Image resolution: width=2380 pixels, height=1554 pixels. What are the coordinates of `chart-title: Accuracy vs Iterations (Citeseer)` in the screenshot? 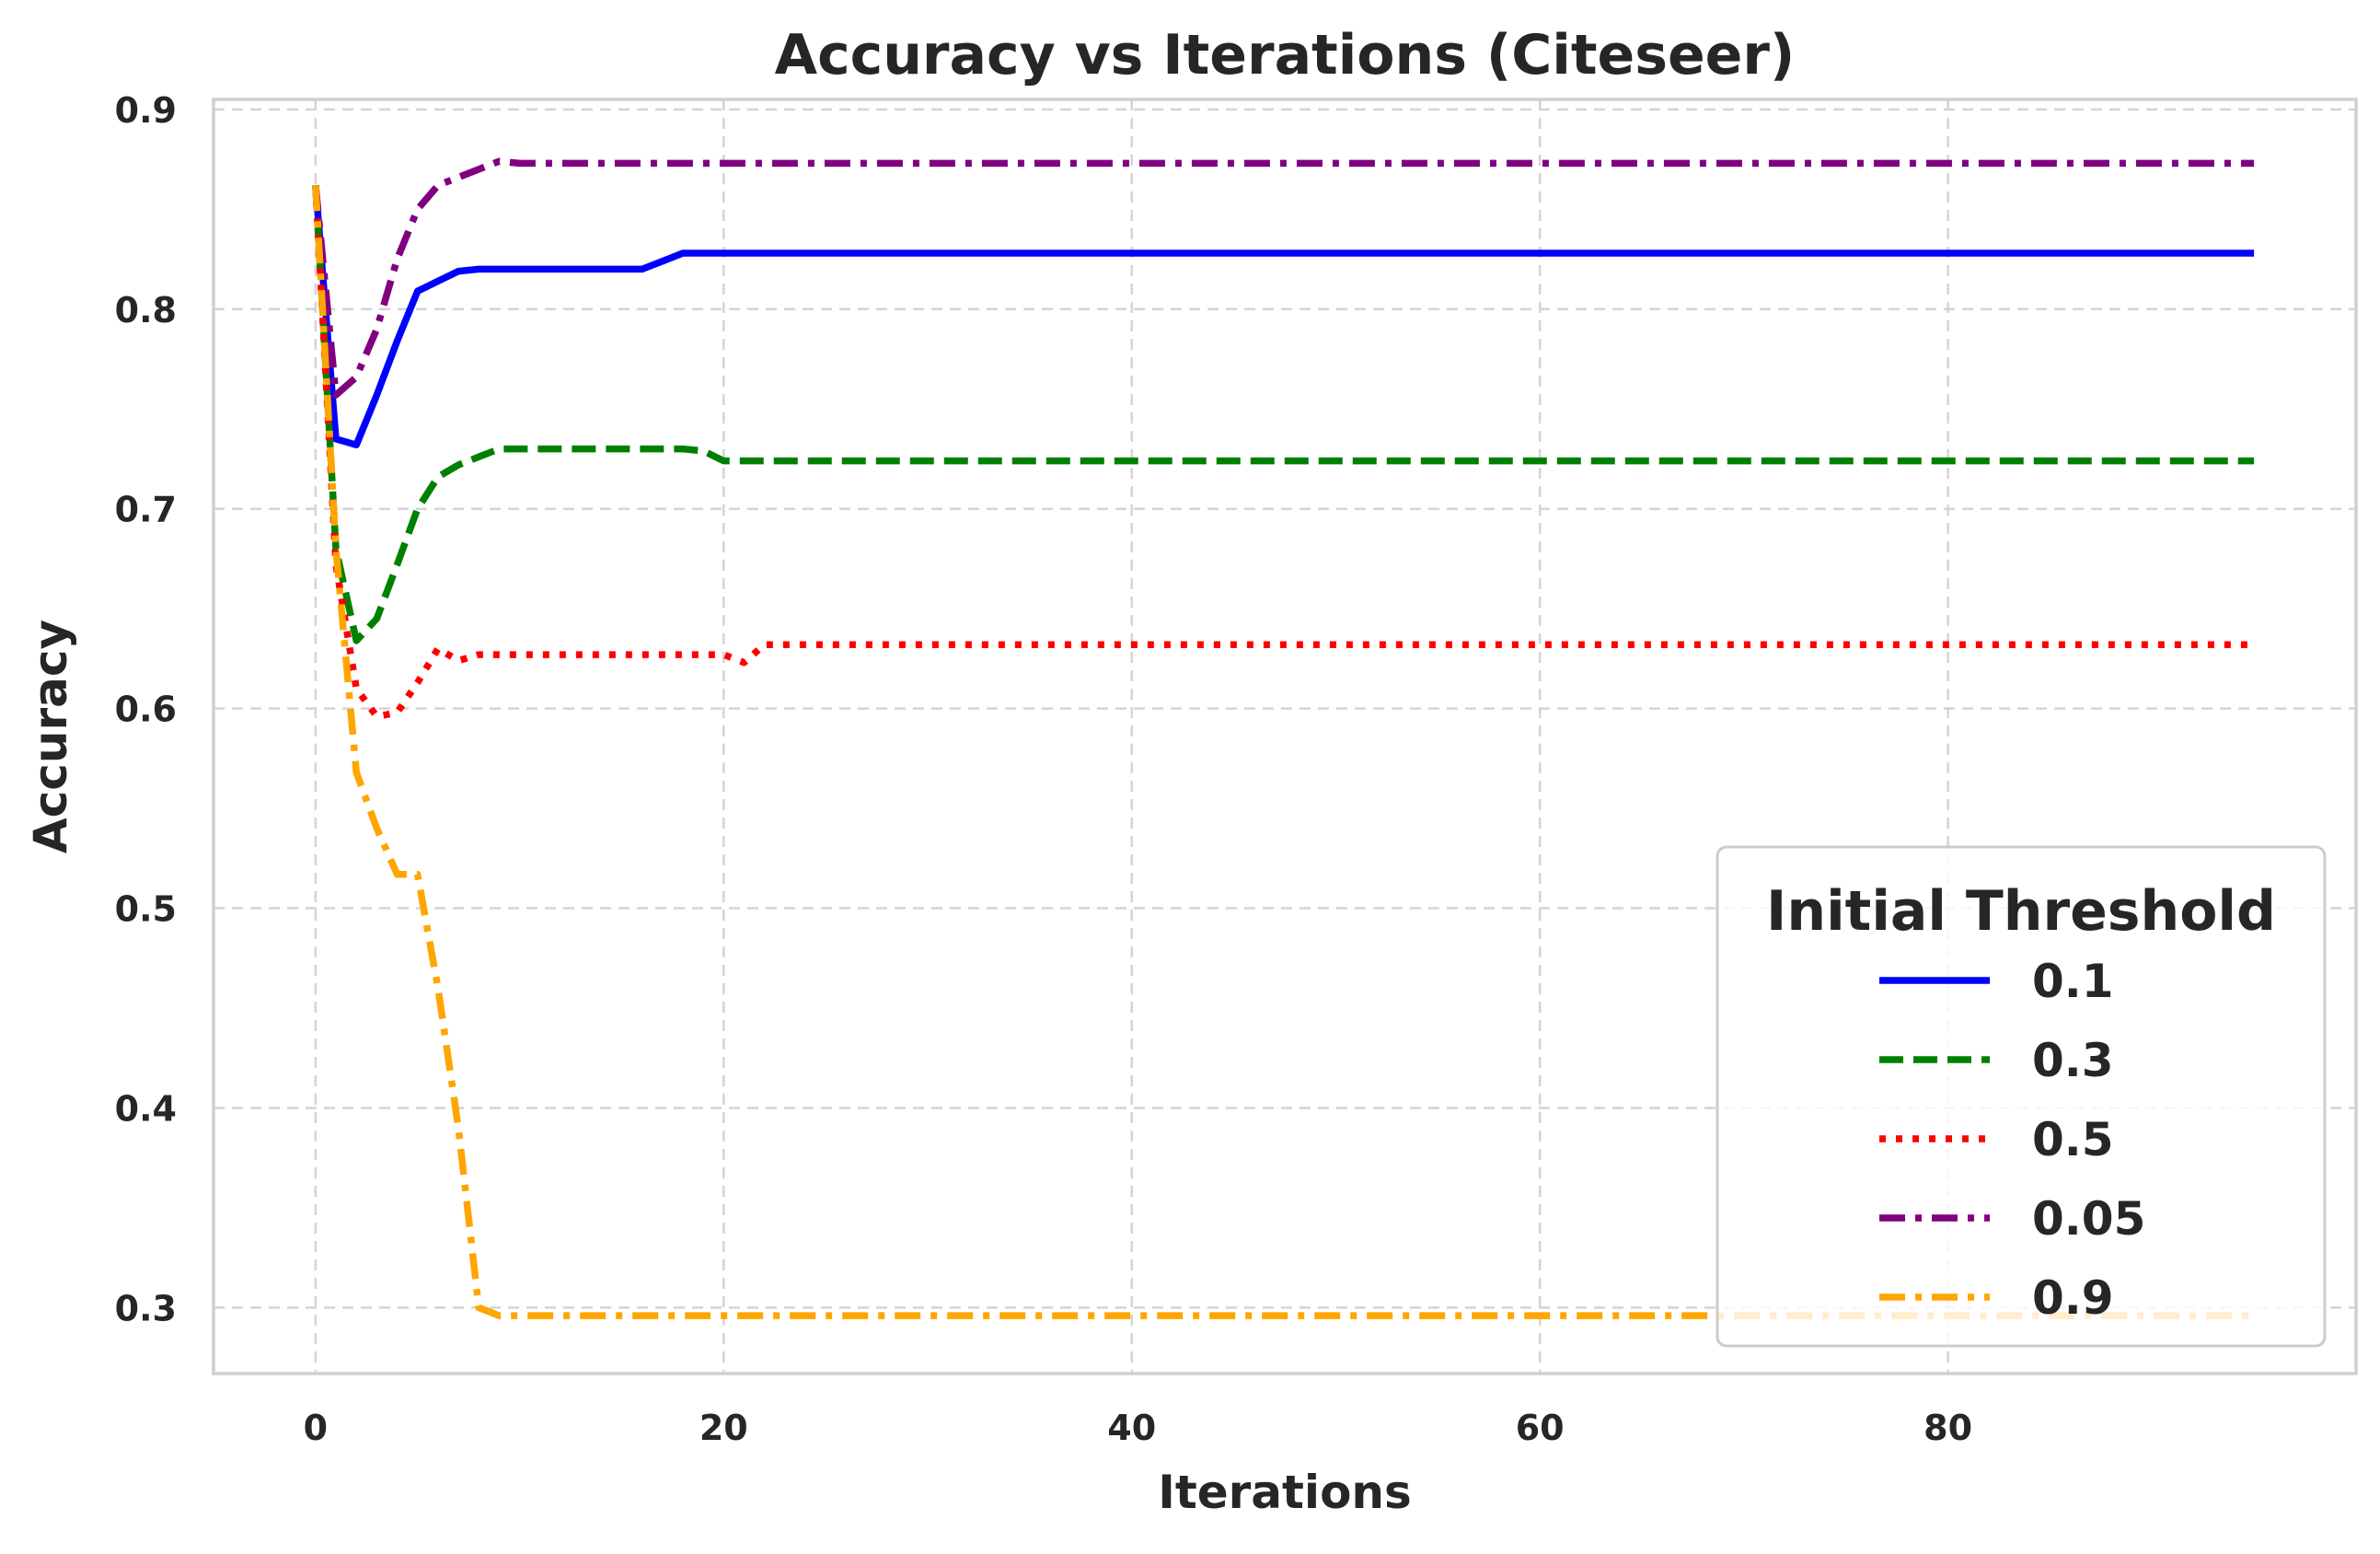 It's located at (1285, 55).